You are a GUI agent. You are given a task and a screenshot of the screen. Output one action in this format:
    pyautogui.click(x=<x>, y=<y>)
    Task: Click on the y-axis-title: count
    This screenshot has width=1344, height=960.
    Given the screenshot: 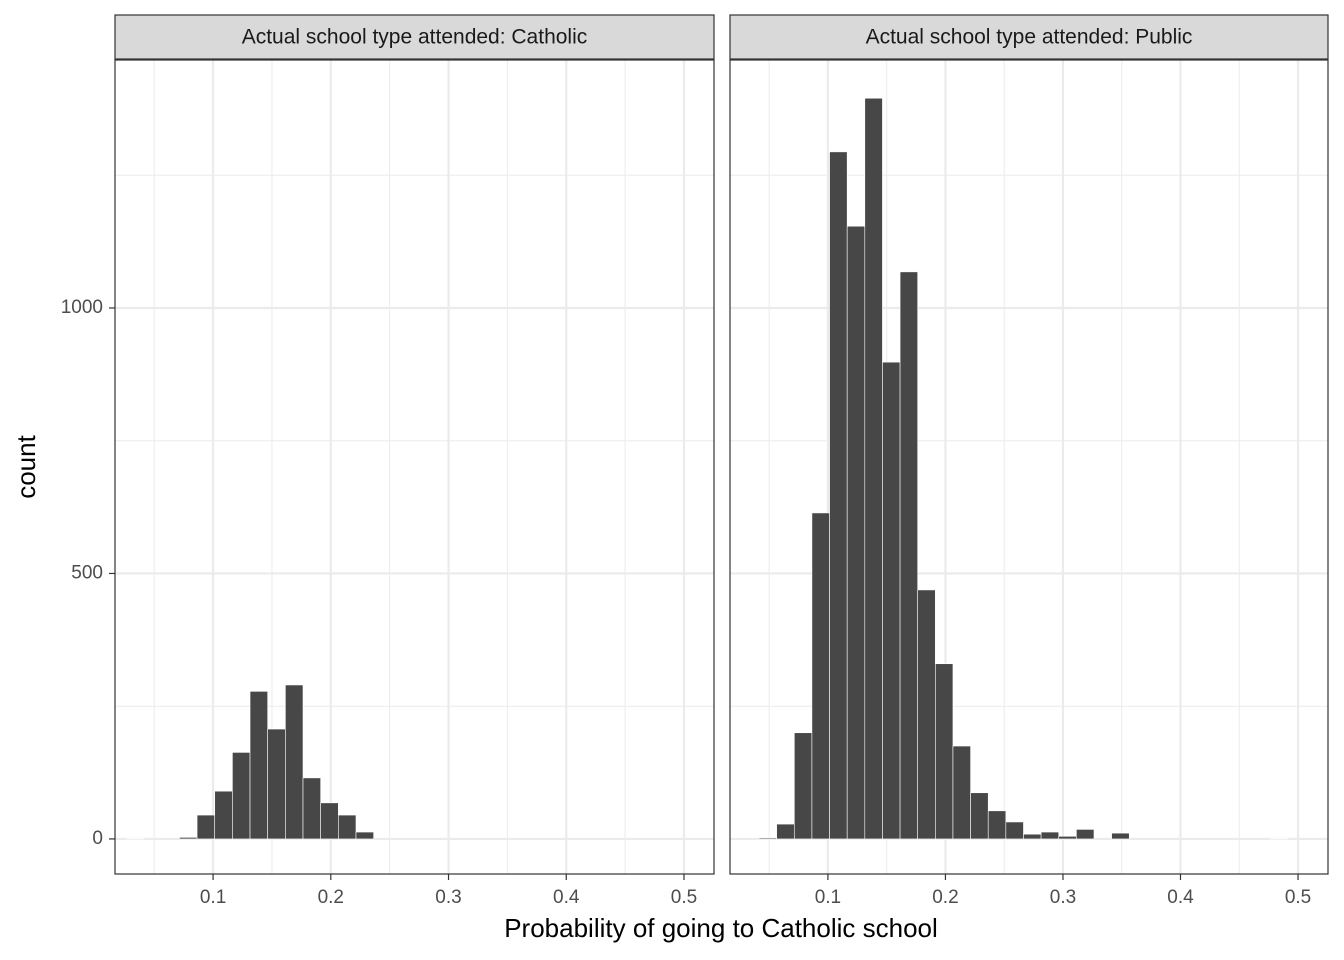 What is the action you would take?
    pyautogui.click(x=26, y=466)
    